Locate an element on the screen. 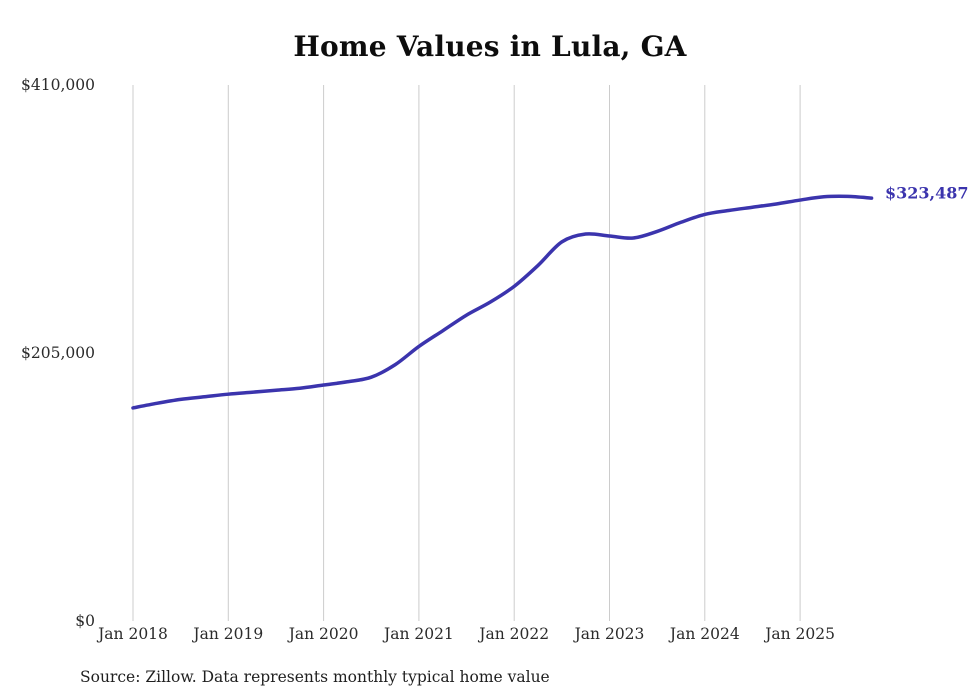 This screenshot has height=699, width=980. y-axis-tick-205000: $205,000 is located at coordinates (58, 353).